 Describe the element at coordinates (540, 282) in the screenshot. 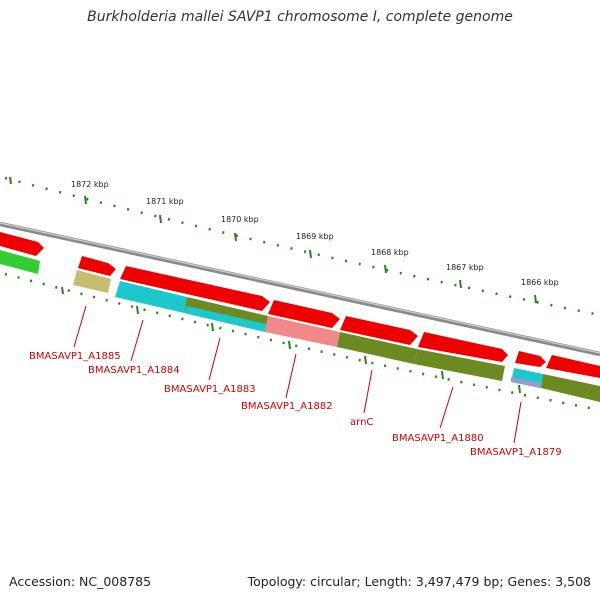

I see `bp-tick-label: 1866 kbp` at that location.